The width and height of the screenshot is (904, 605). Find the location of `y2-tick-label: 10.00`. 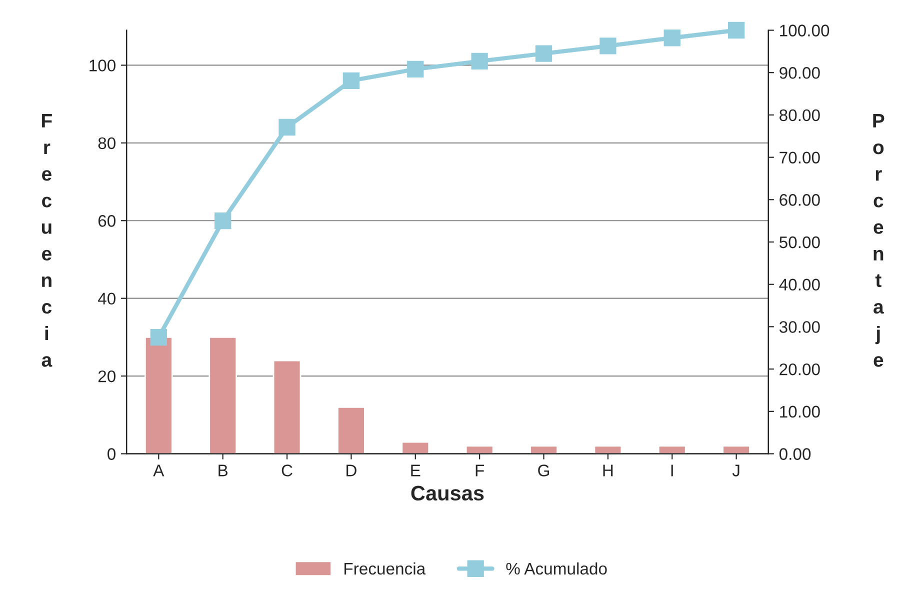

y2-tick-label: 10.00 is located at coordinates (800, 412).